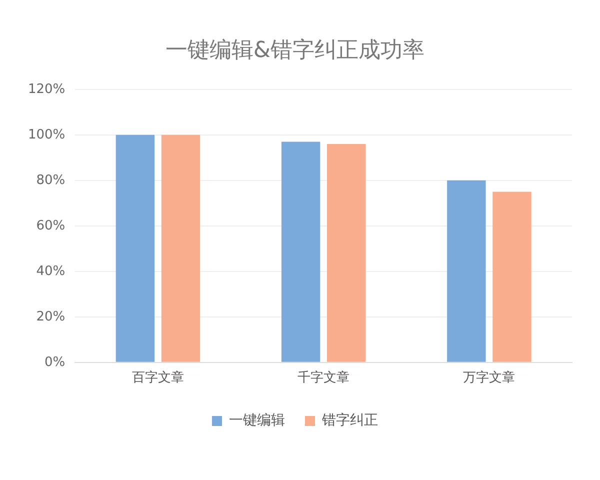 The height and width of the screenshot is (480, 600). I want to click on y-tick-label: 20%, so click(51, 316).